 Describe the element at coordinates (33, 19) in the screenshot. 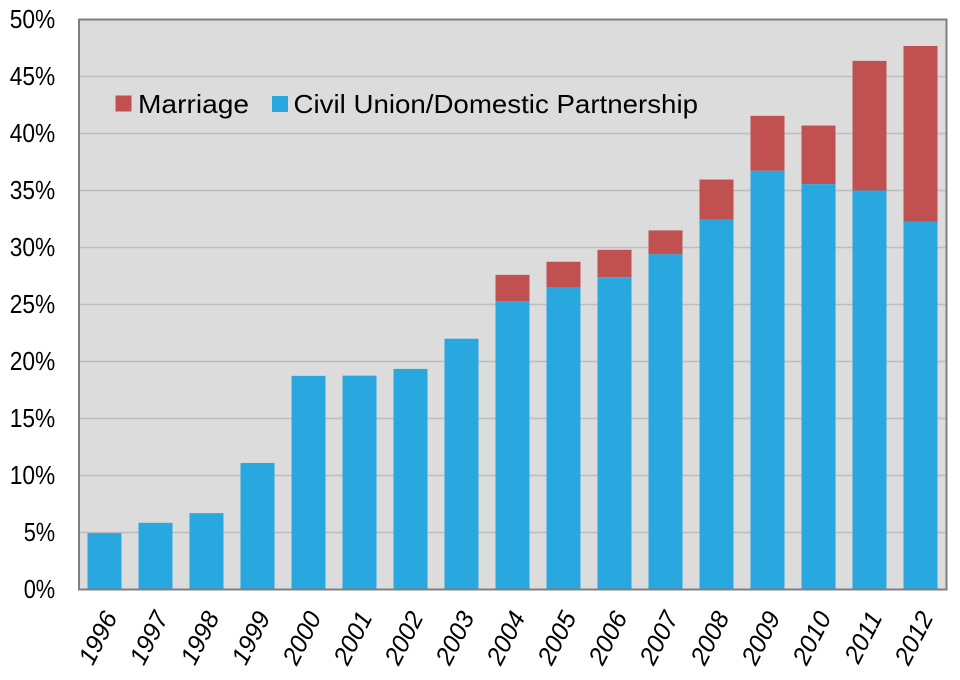

I see `svg-text: 50%` at that location.